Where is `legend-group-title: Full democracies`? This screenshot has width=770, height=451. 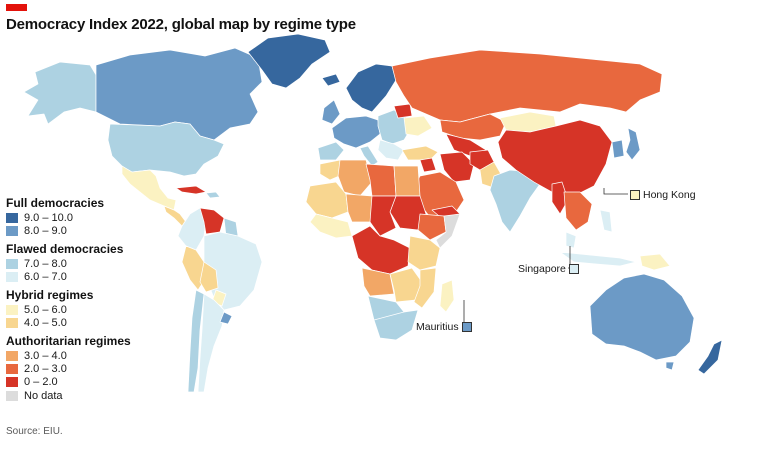
legend-group-title: Full democracies is located at coordinates (55, 203).